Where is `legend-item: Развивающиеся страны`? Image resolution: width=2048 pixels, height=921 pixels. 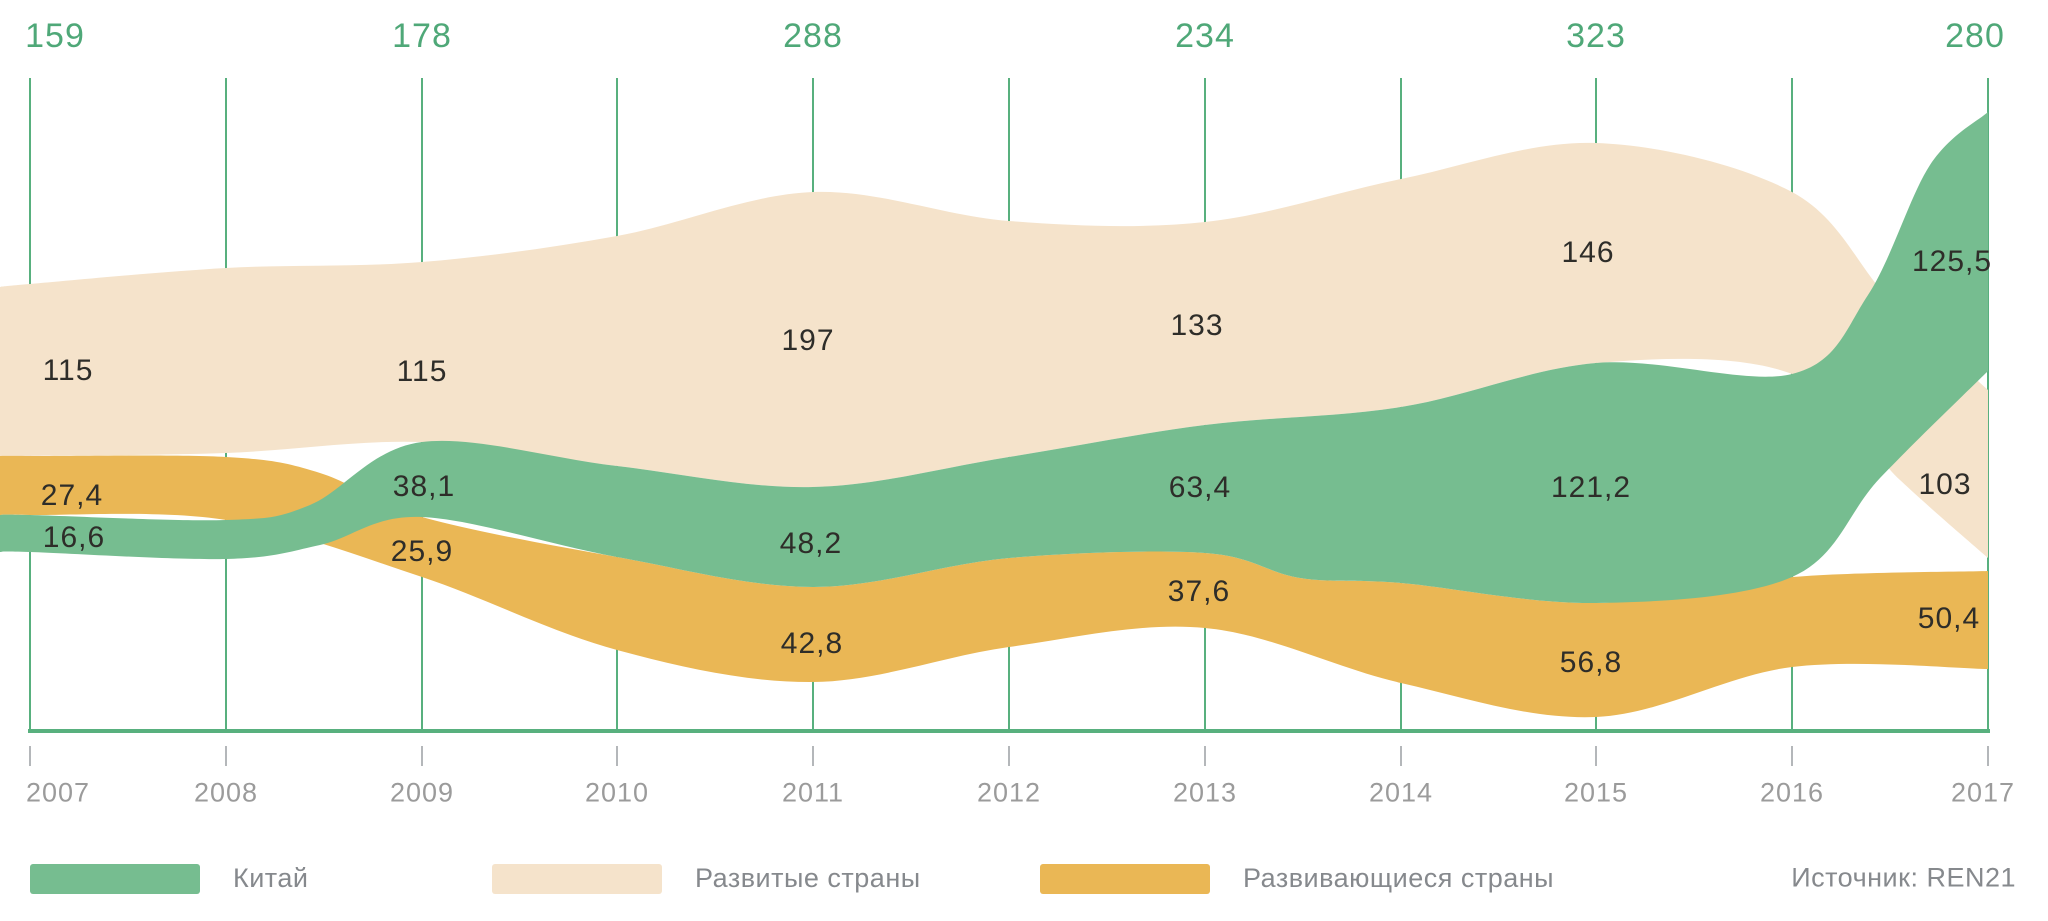 legend-item: Развивающиеся страны is located at coordinates (1297, 878).